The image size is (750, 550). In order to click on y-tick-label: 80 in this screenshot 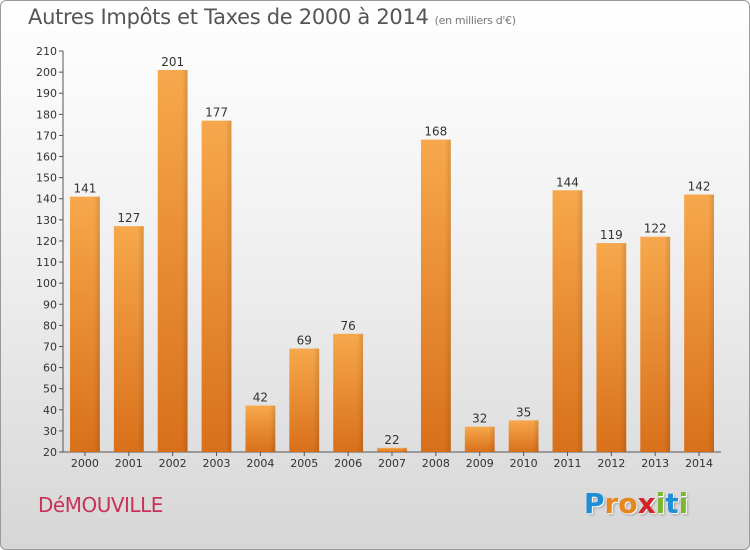, I will do `click(50, 325)`.